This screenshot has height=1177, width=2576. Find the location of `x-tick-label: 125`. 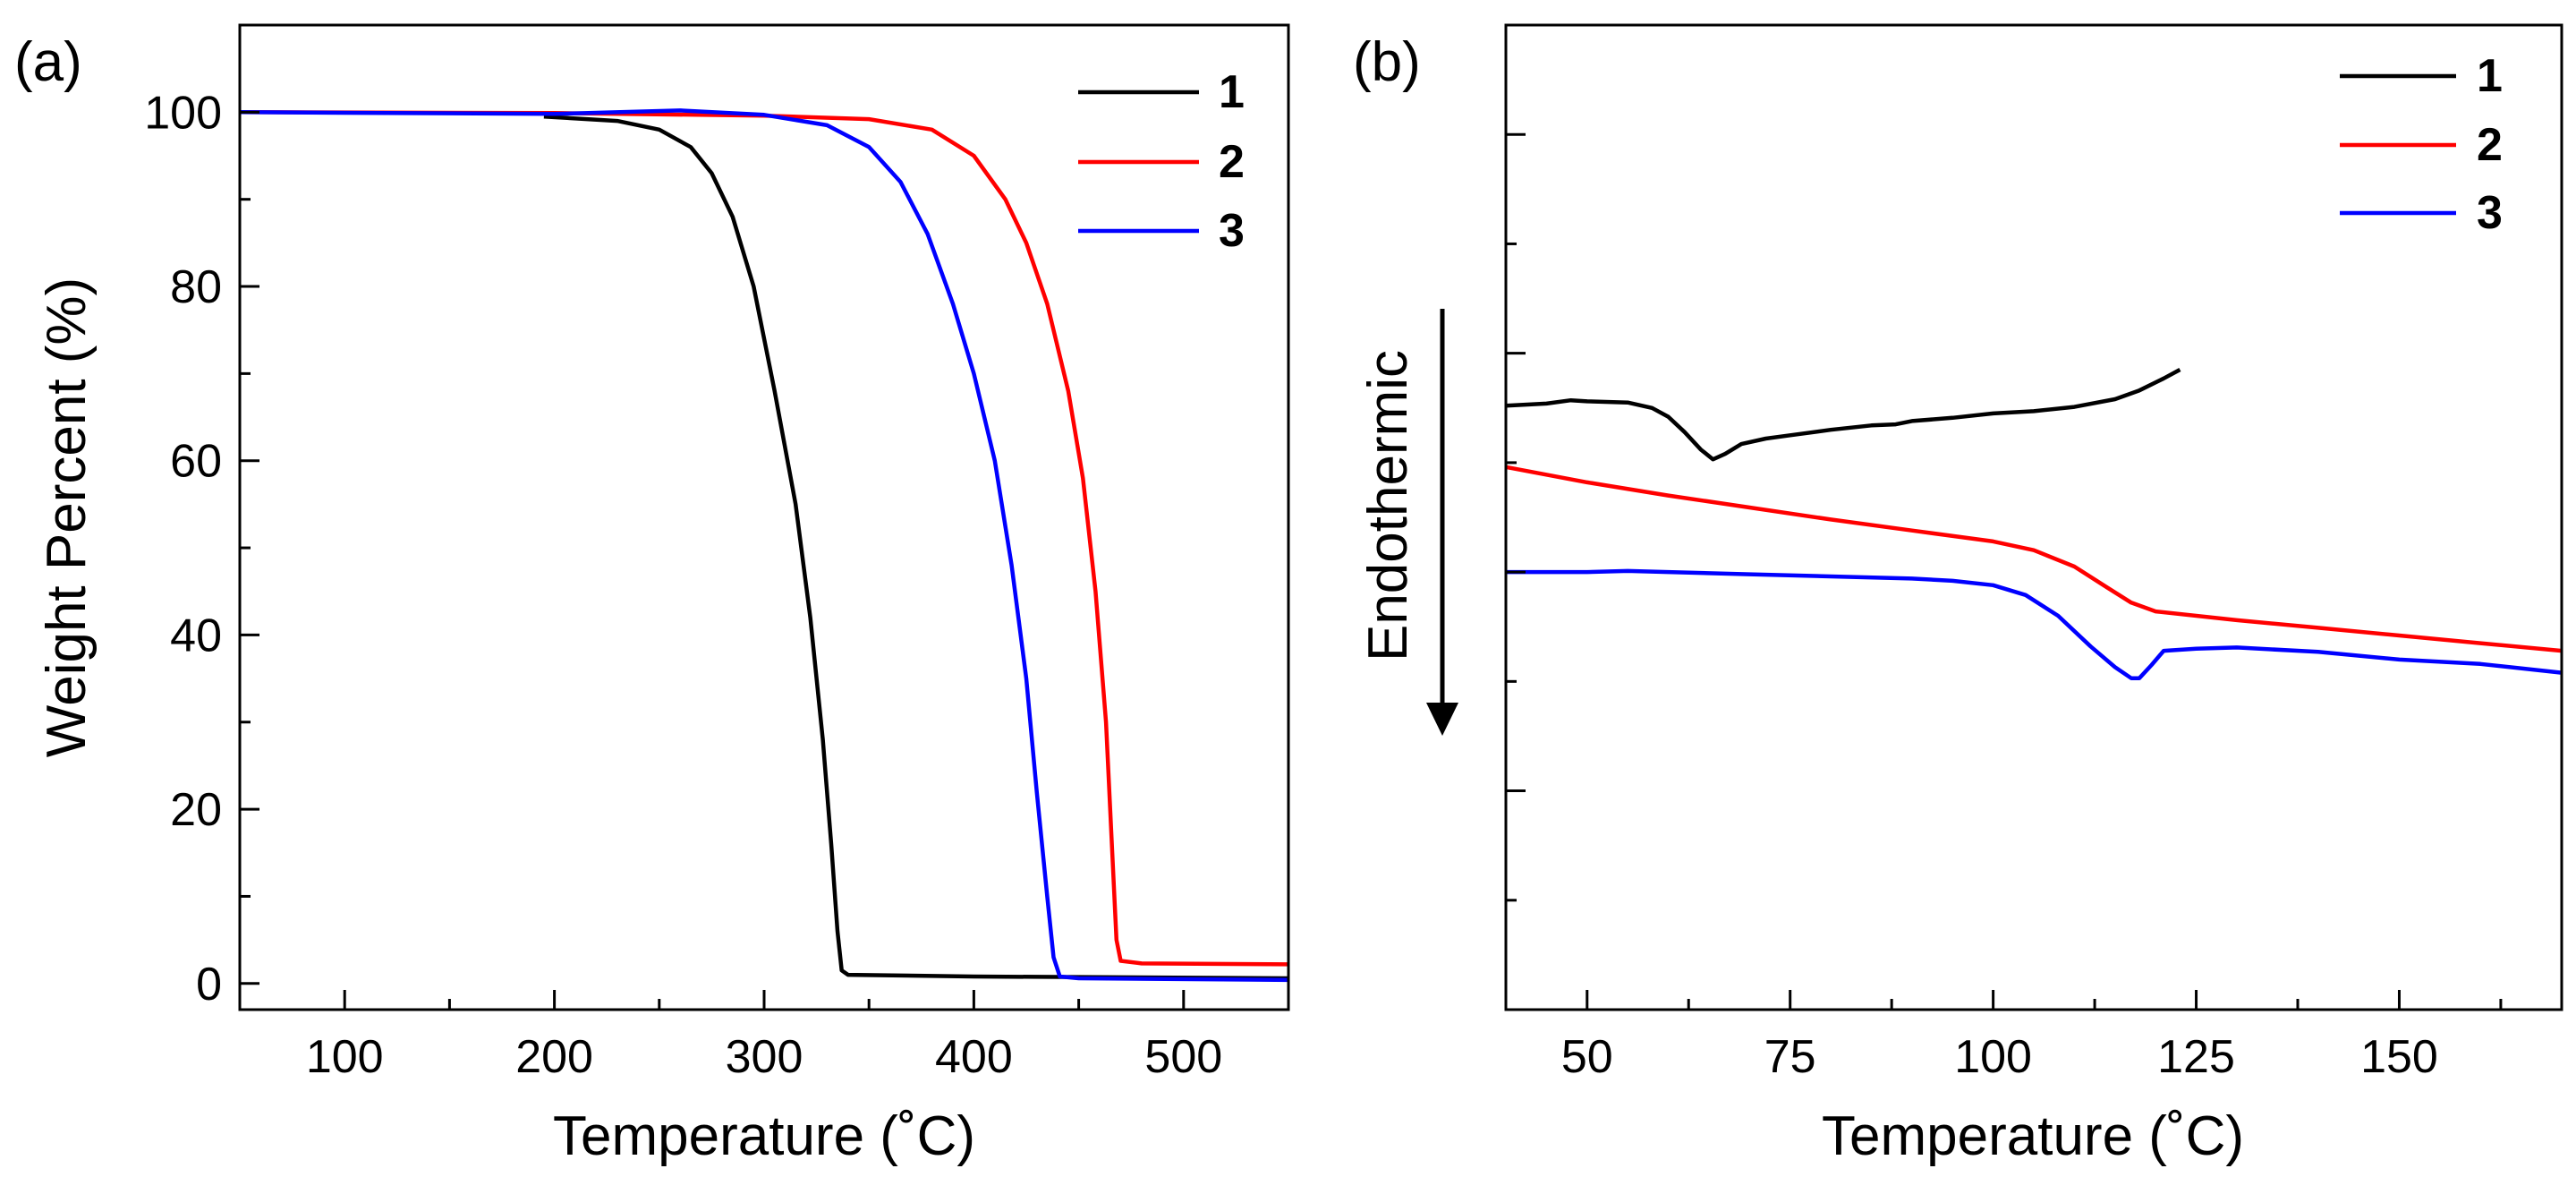

x-tick-label: 125 is located at coordinates (2196, 1057).